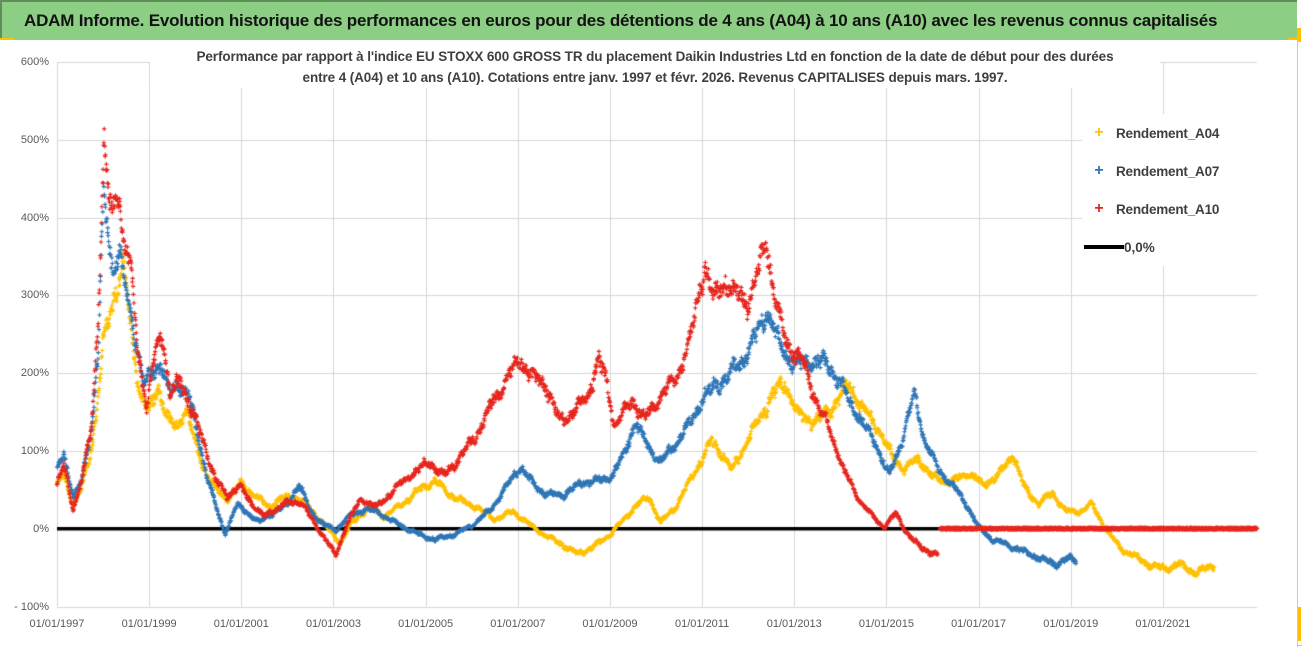  What do you see at coordinates (31, 606) in the screenshot?
I see `y-axis-tick-label: - 100%` at bounding box center [31, 606].